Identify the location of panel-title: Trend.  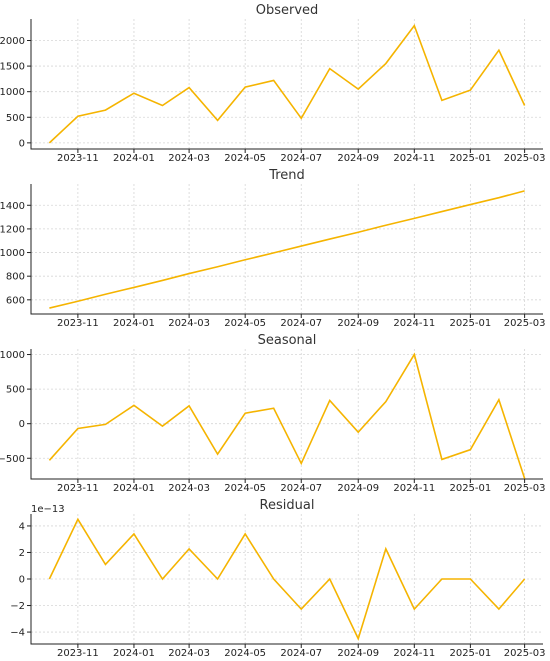
(286, 175).